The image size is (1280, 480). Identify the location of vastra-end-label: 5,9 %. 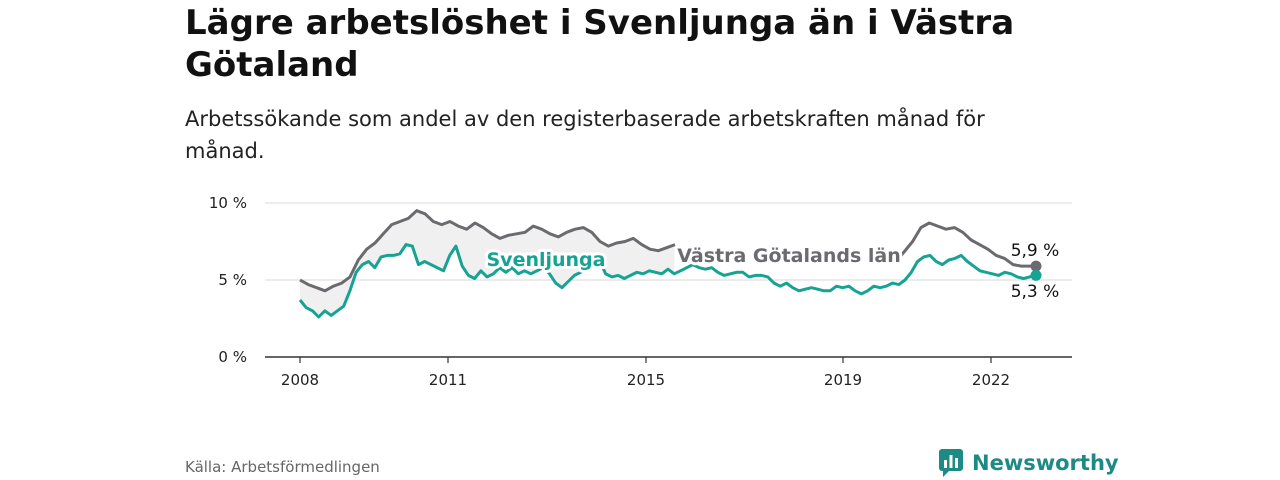
(1035, 251).